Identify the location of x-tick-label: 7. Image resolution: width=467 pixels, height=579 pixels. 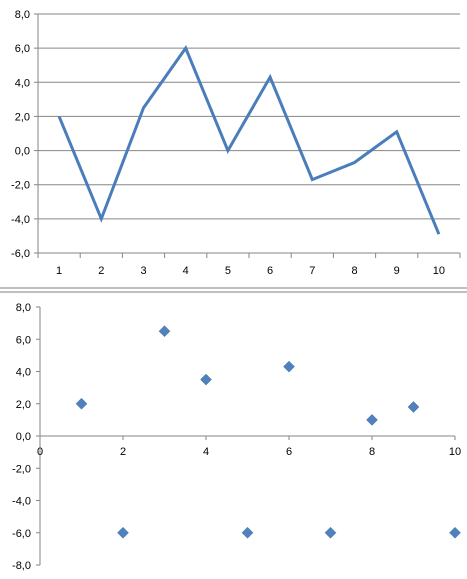
(312, 271).